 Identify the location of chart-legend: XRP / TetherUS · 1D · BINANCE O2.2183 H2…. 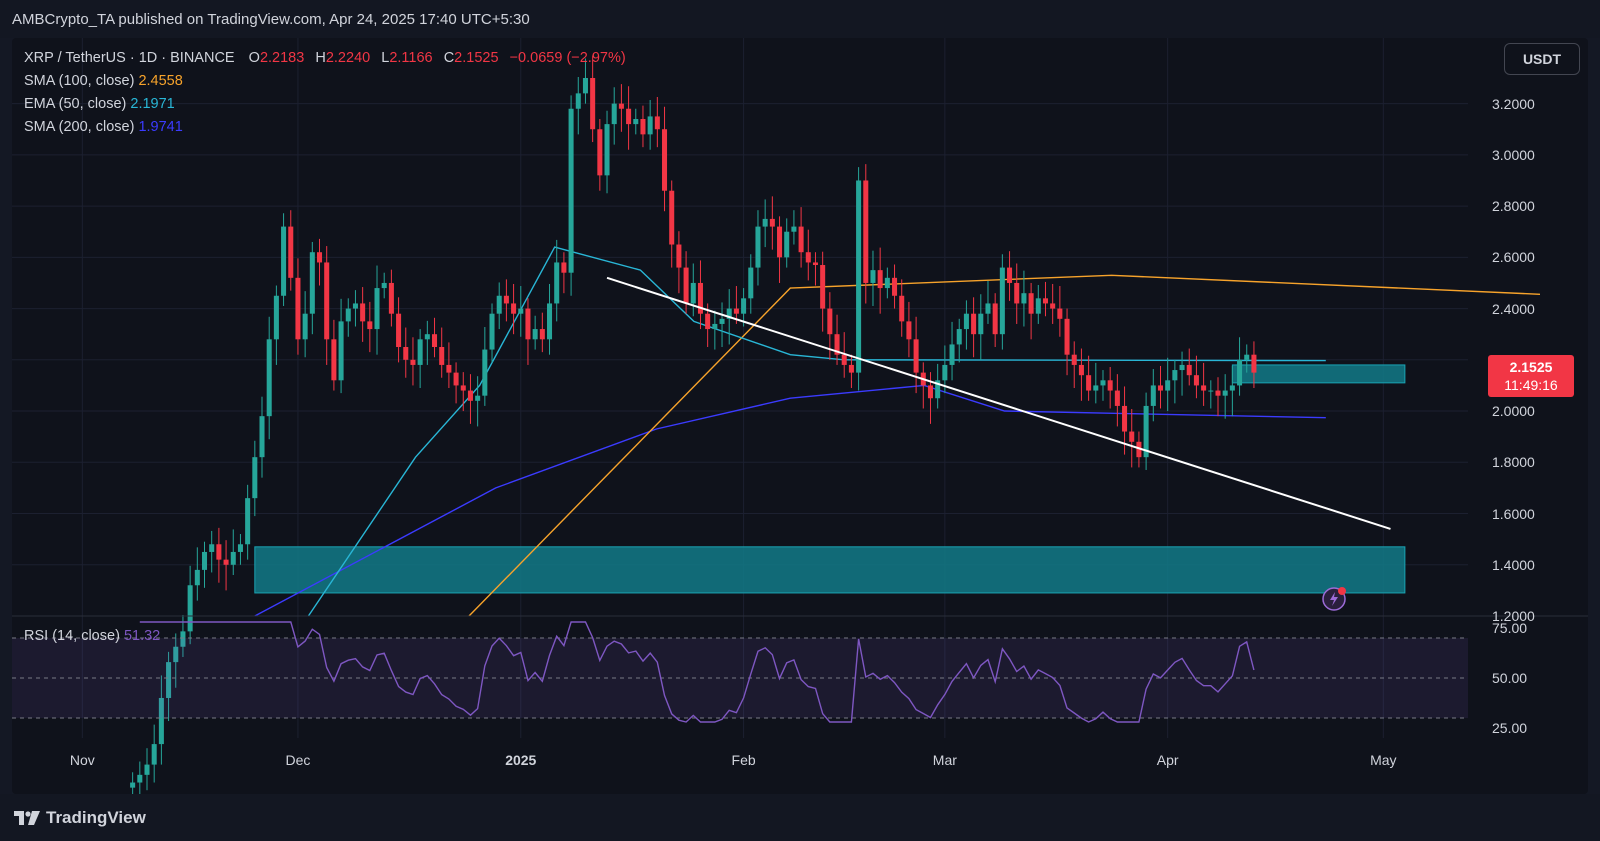
(325, 93).